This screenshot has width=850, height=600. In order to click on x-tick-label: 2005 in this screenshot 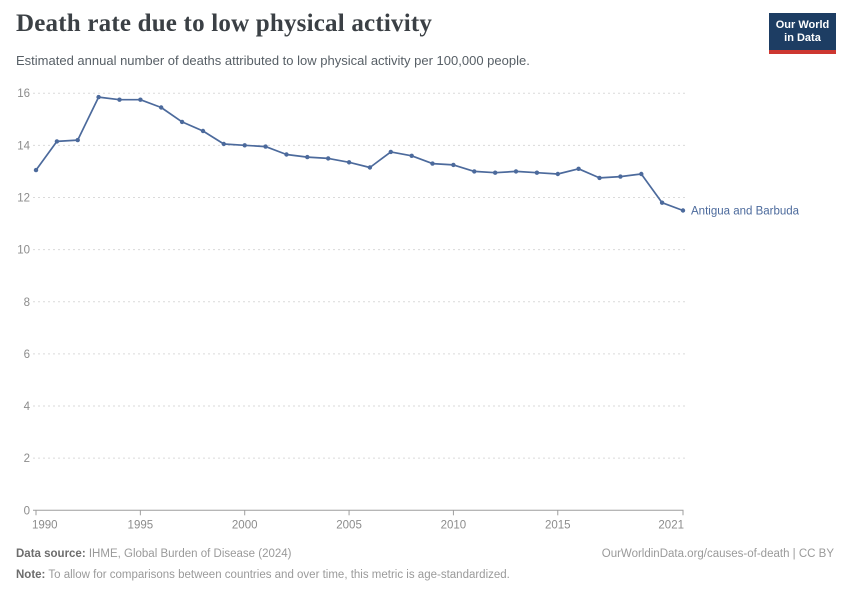, I will do `click(349, 525)`.